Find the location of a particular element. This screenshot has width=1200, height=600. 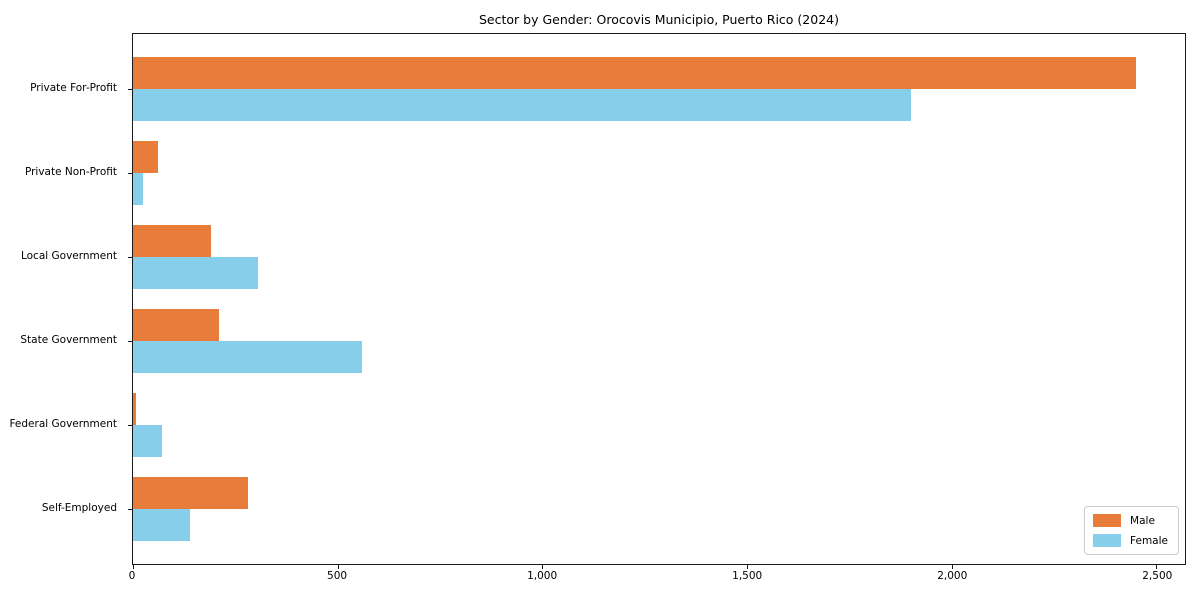

y-tick-label-federal-government: Federal Government is located at coordinates (63, 424).